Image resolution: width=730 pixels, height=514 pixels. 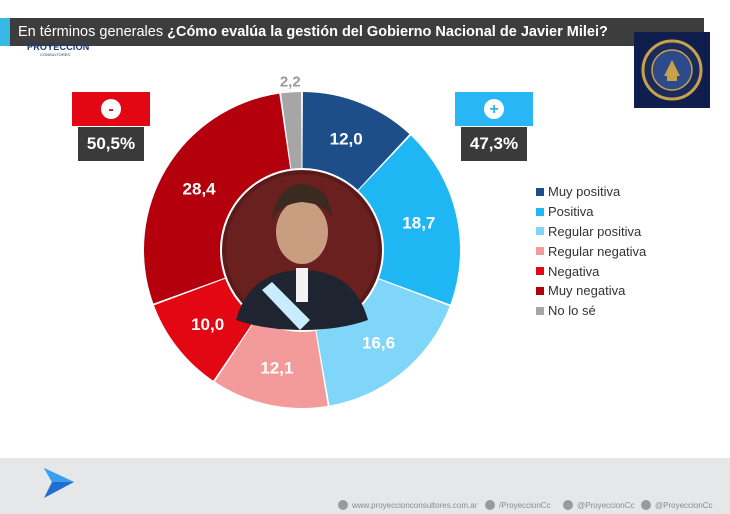 I want to click on negative-badge: -, so click(x=111, y=109).